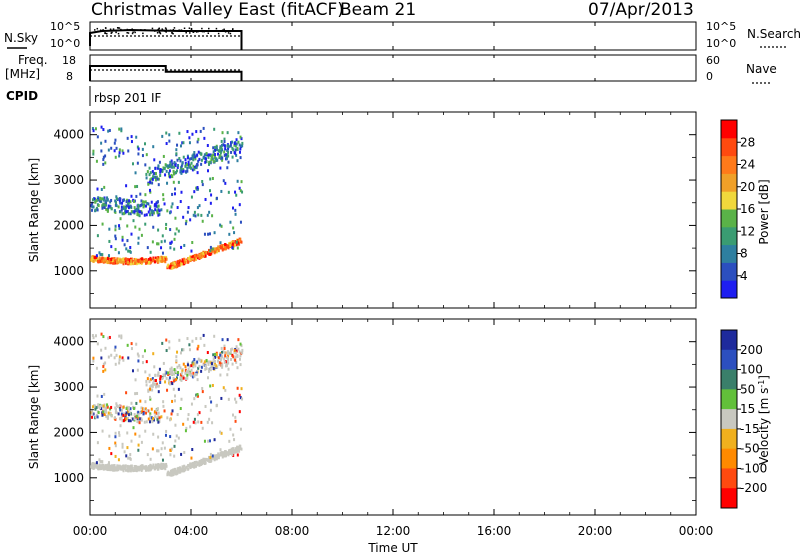  What do you see at coordinates (747, 389) in the screenshot?
I see `colorbar-tick-label: 50` at bounding box center [747, 389].